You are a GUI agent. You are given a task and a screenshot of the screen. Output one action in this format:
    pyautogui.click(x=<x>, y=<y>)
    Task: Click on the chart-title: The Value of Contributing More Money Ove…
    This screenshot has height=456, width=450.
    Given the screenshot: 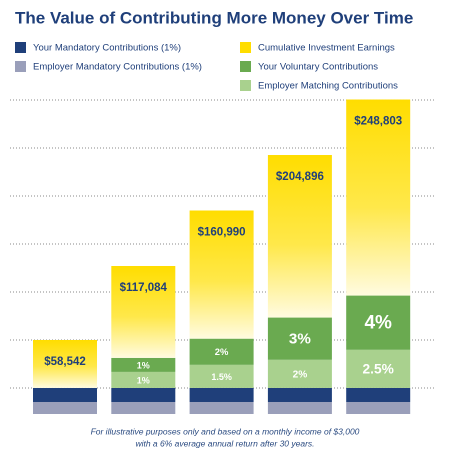 What is the action you would take?
    pyautogui.click(x=214, y=17)
    